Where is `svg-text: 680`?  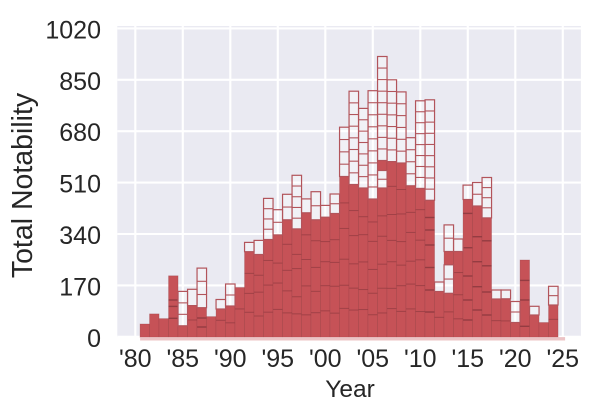
svg-text: 680 is located at coordinates (80, 133).